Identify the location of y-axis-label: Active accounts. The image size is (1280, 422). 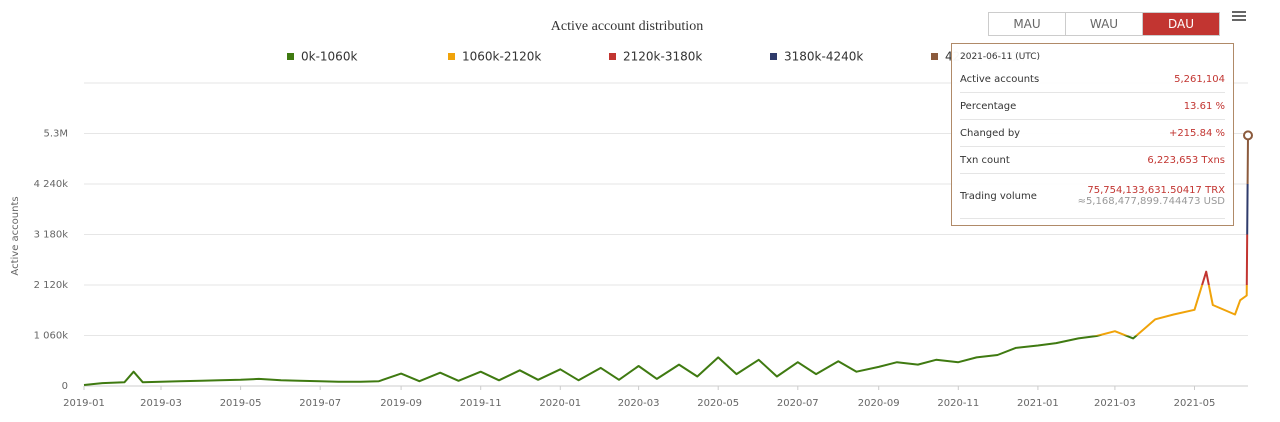
(15, 235).